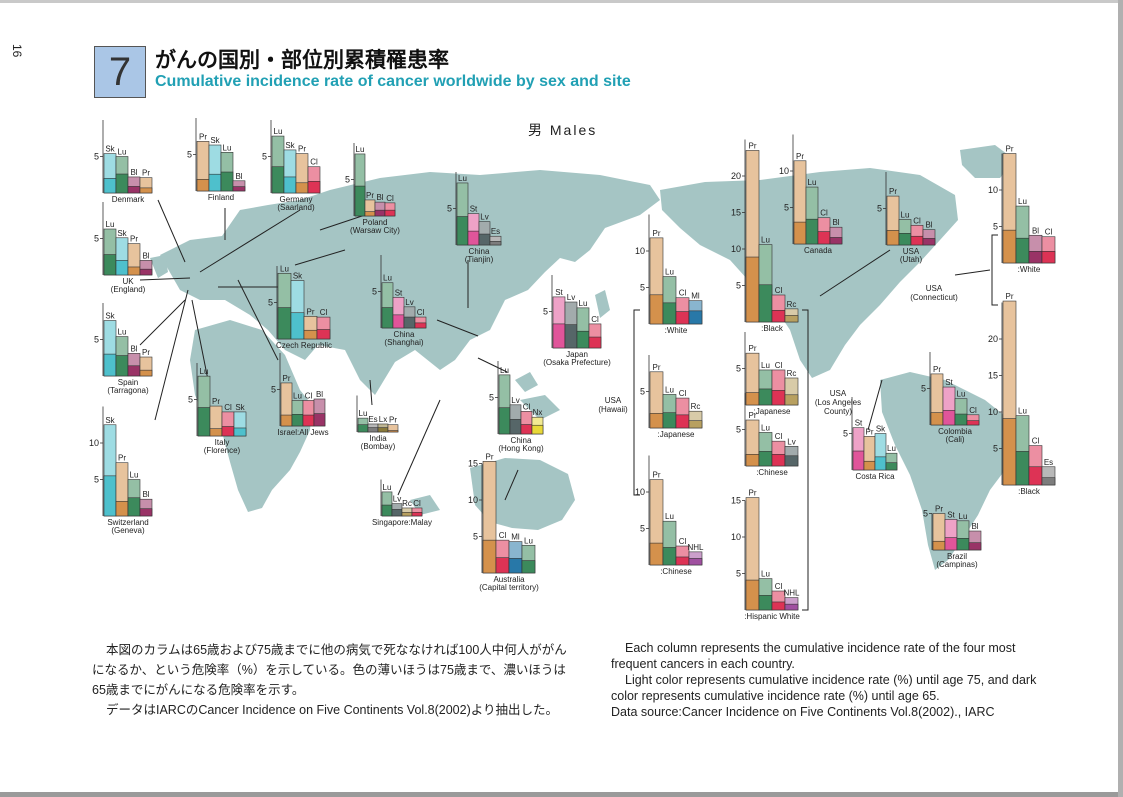 The image size is (1123, 797). I want to click on page-top-border, so click(561, 1).